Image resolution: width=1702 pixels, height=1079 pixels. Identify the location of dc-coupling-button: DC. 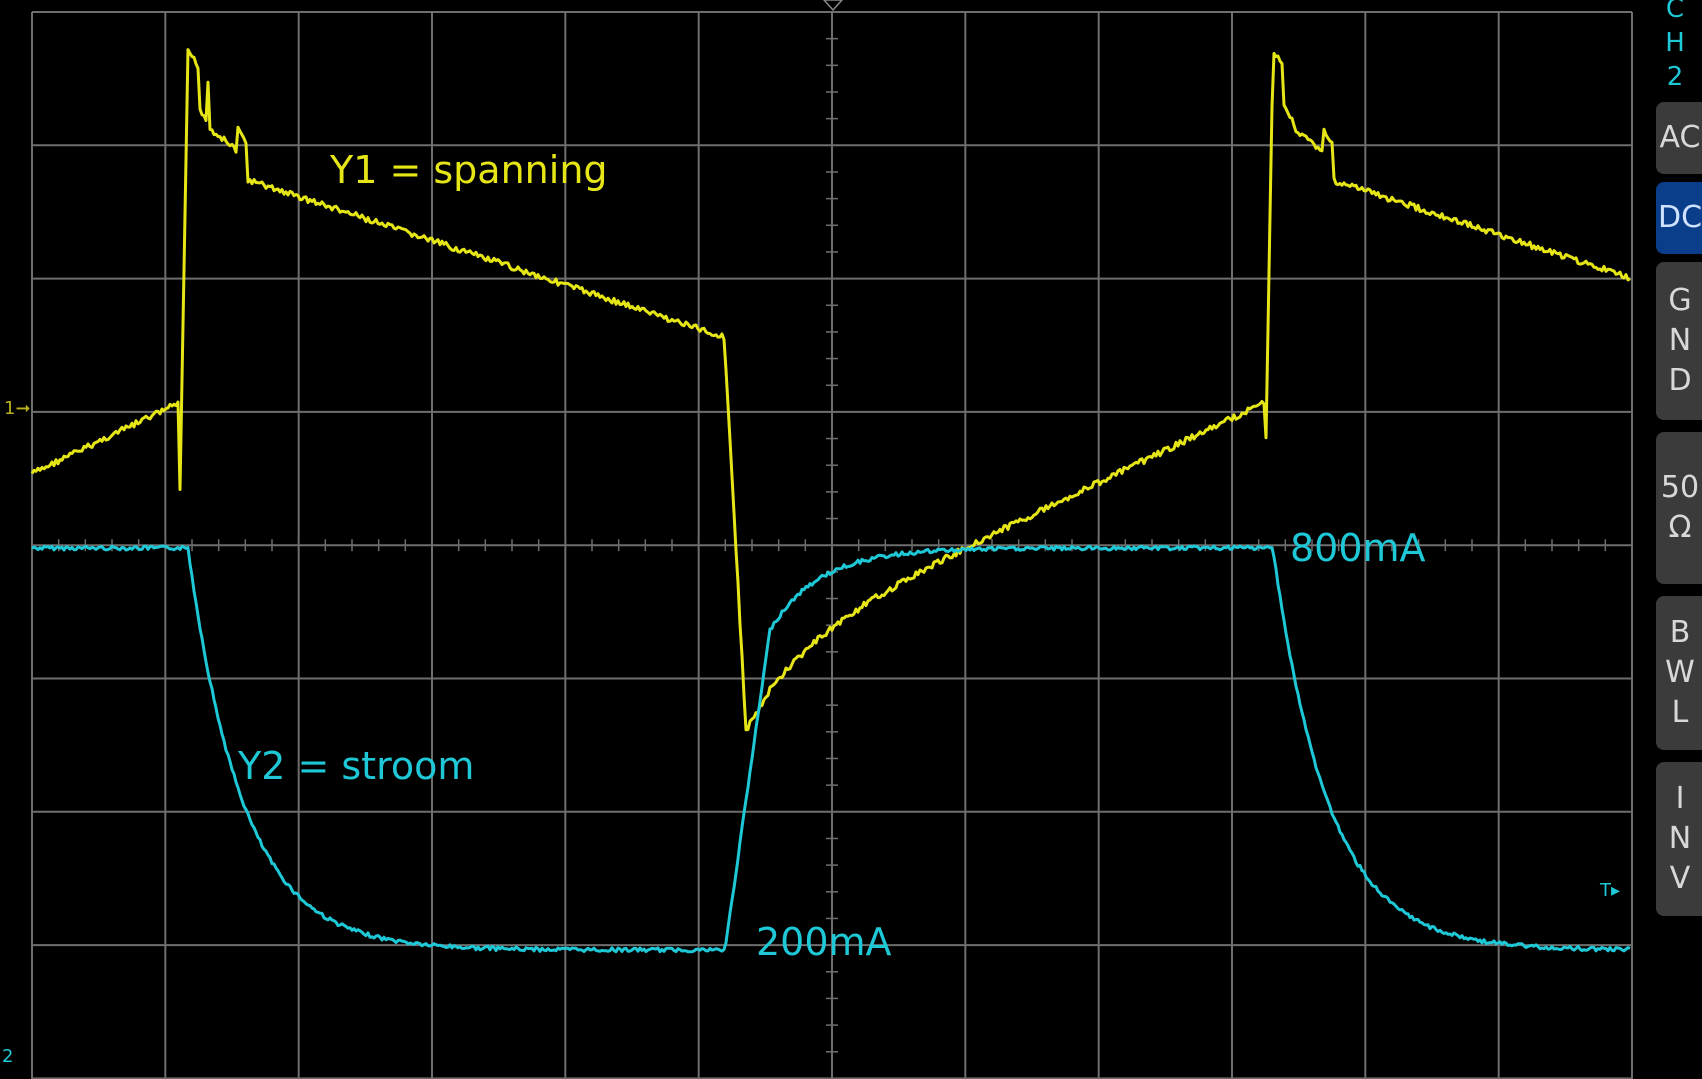
(1679, 218).